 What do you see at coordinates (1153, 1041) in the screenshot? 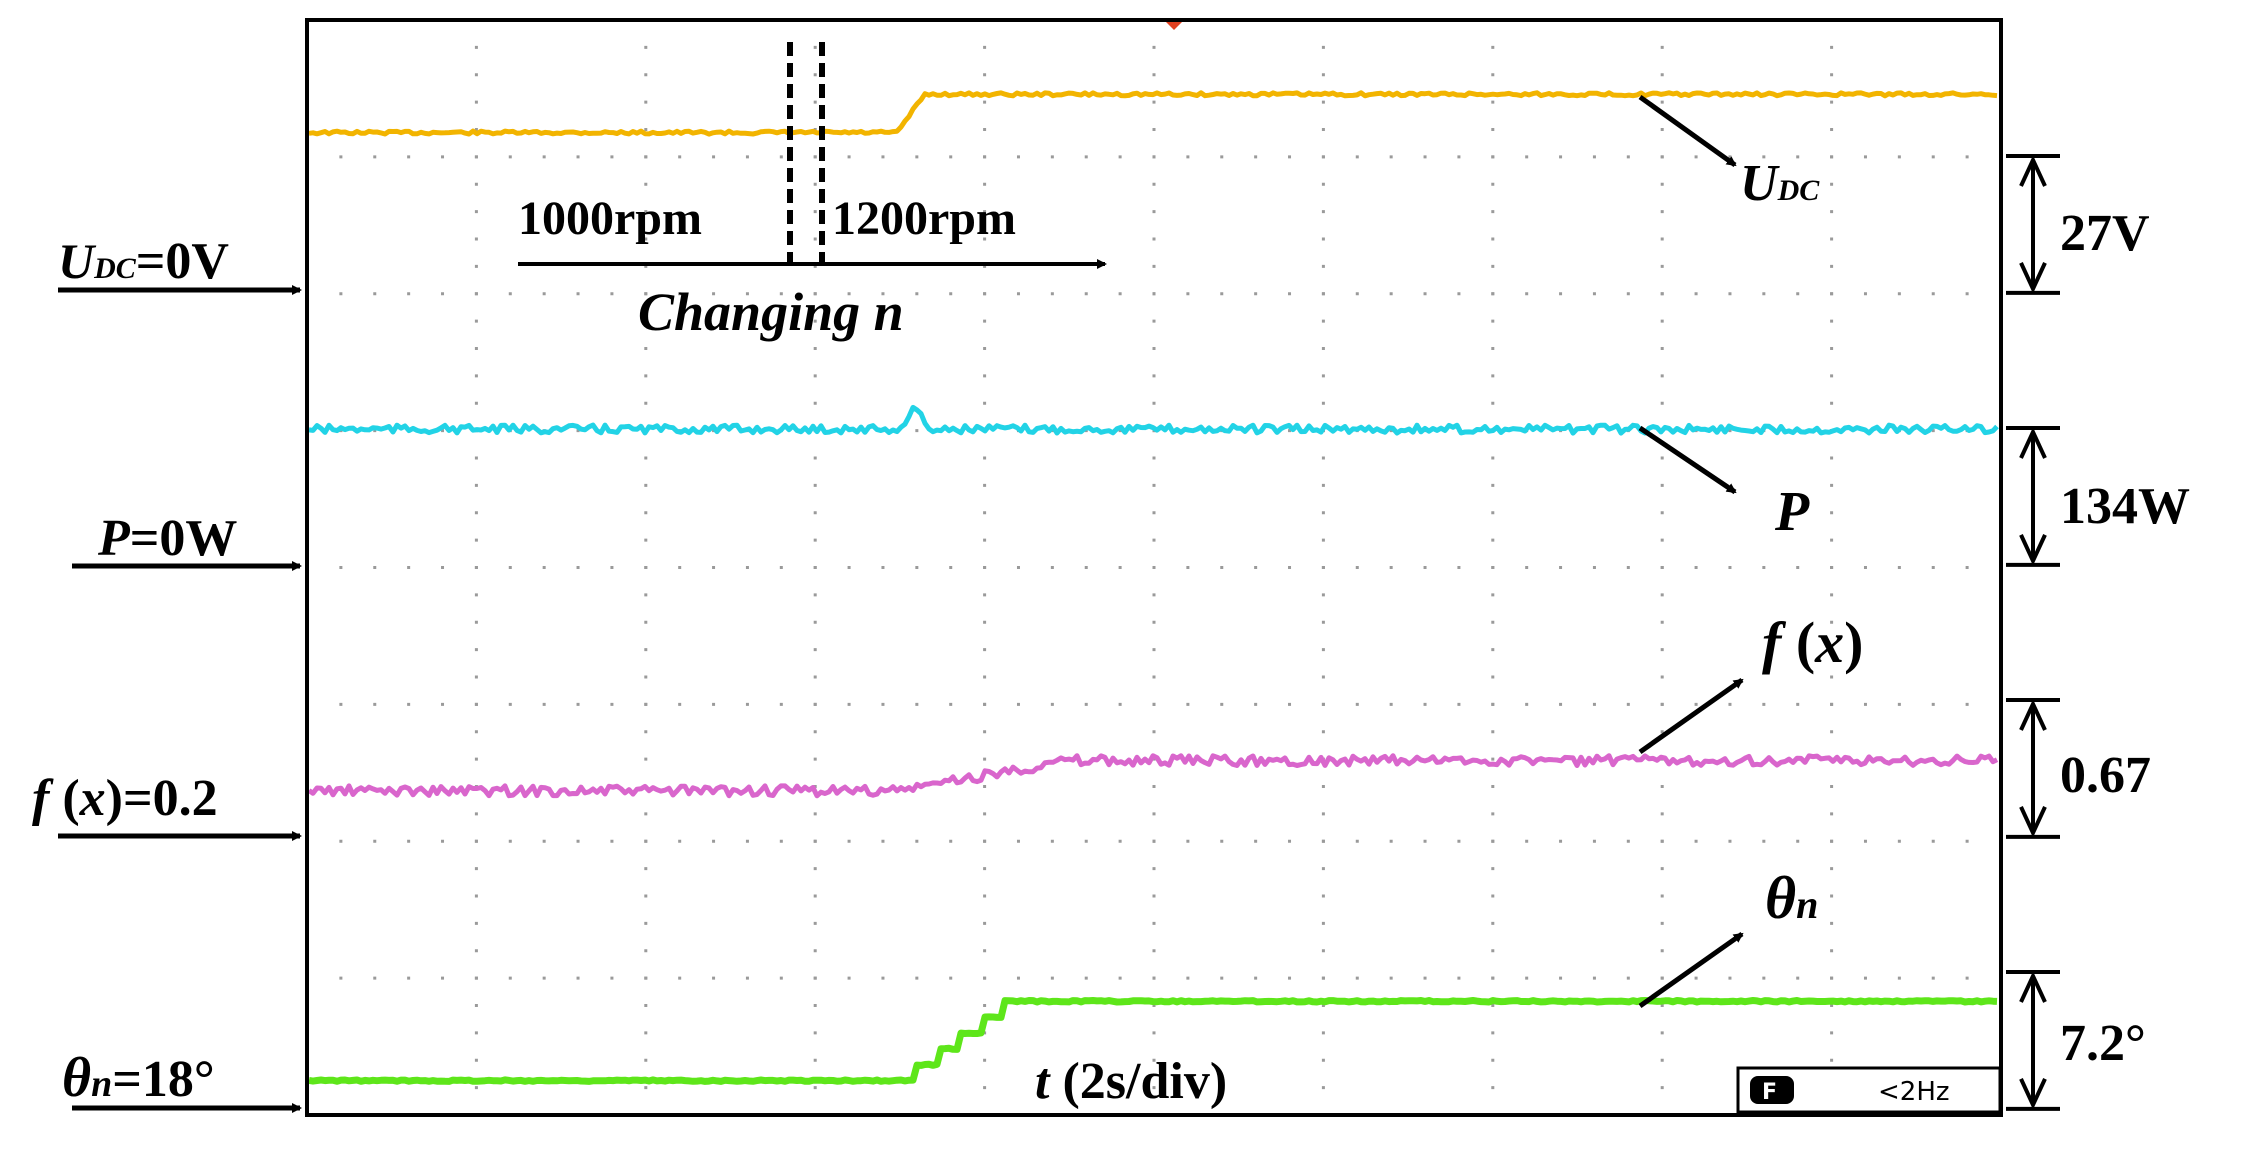
I see `theta-trace` at bounding box center [1153, 1041].